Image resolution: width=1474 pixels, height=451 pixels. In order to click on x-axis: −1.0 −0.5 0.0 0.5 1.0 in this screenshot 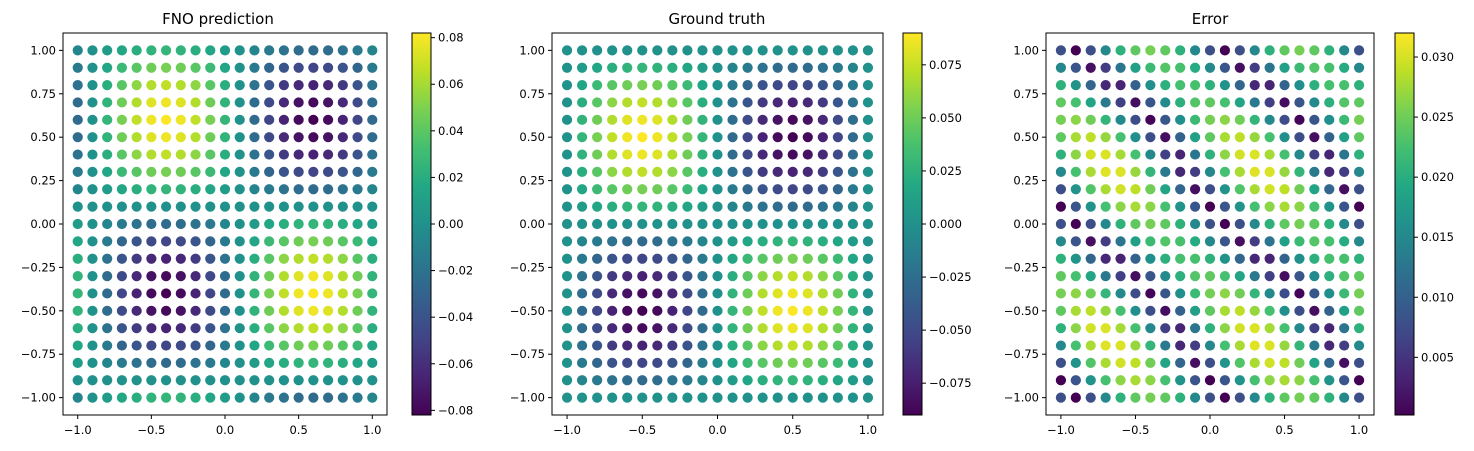, I will do `click(715, 426)`.